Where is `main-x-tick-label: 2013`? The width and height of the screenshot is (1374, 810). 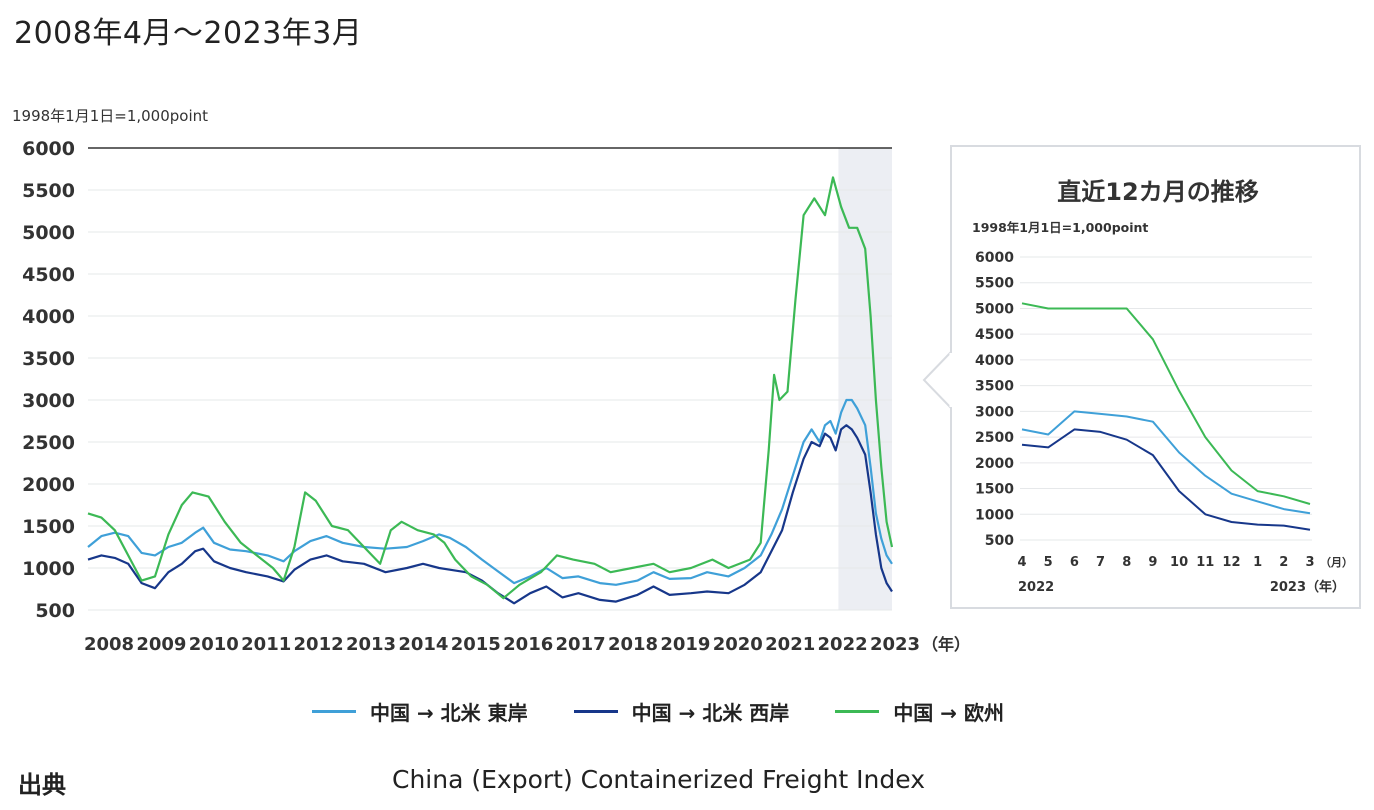
main-x-tick-label: 2013 is located at coordinates (371, 644).